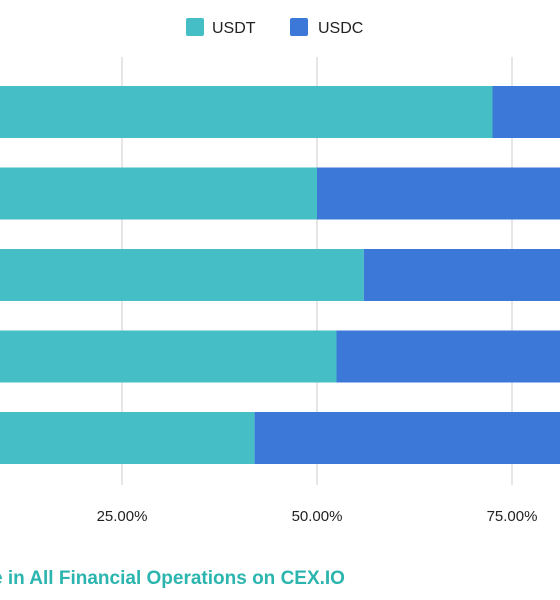 The width and height of the screenshot is (560, 600). I want to click on legend-swatch-usdc, so click(299, 27).